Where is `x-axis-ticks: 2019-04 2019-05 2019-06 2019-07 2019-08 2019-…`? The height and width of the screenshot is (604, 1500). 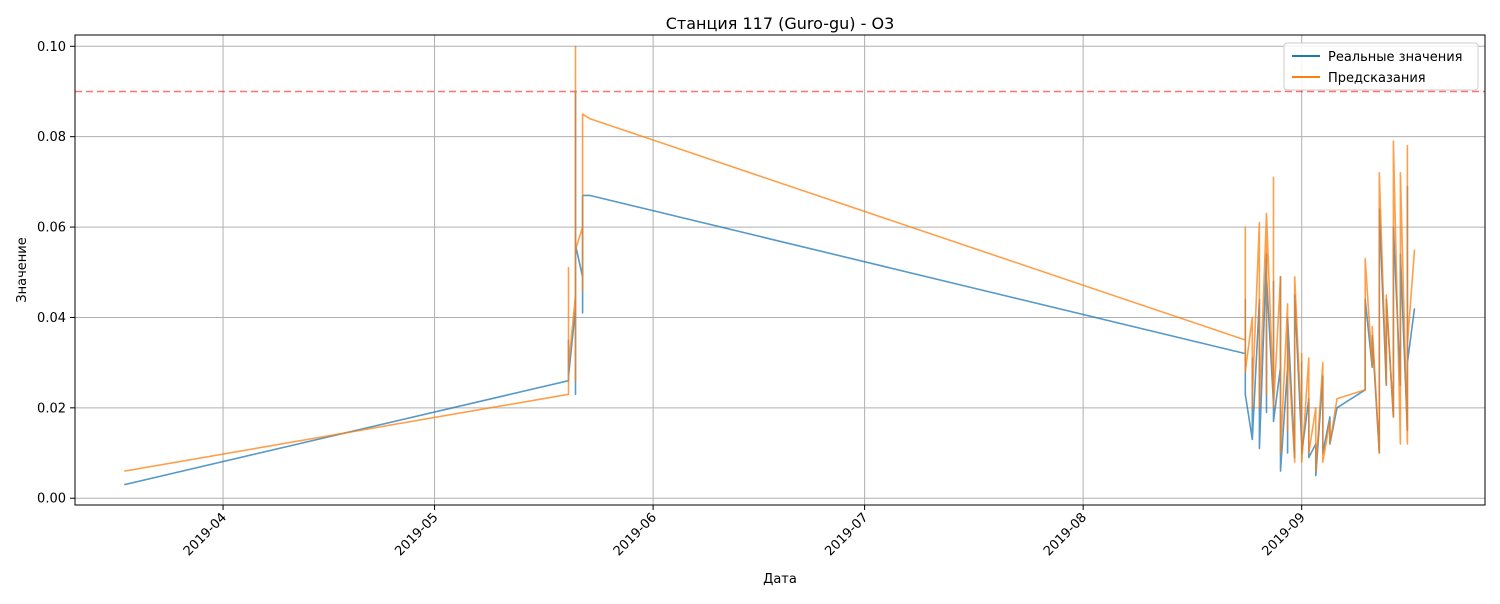
x-axis-ticks: 2019-04 2019-05 2019-06 2019-07 2019-08 2019-… is located at coordinates (745, 532).